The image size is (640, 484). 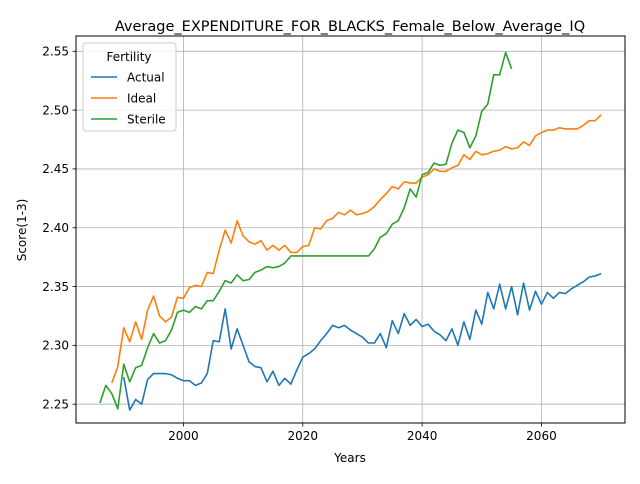 I want to click on legend-label-sterile: Sterile, so click(x=146, y=119).